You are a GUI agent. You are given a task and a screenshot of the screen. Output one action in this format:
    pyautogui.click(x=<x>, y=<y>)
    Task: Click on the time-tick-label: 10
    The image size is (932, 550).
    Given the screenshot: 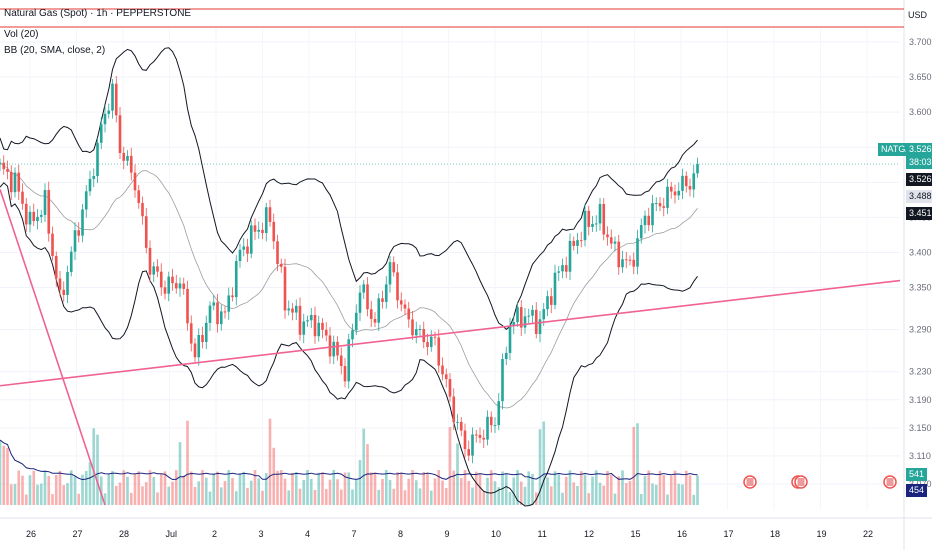 What is the action you would take?
    pyautogui.click(x=496, y=534)
    